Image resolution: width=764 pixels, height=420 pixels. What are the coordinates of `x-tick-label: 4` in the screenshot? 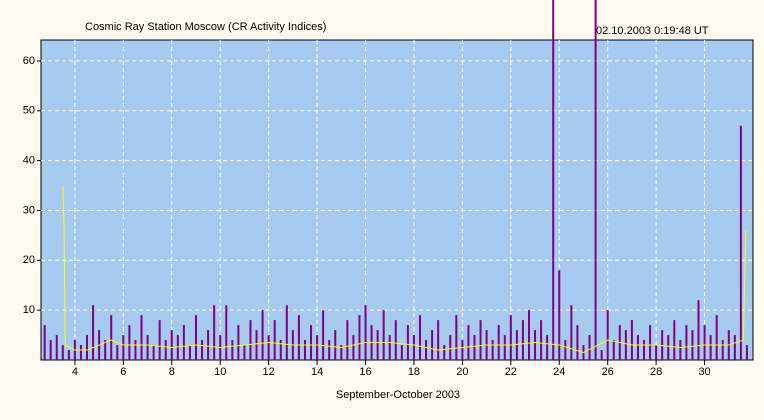 It's located at (75, 372).